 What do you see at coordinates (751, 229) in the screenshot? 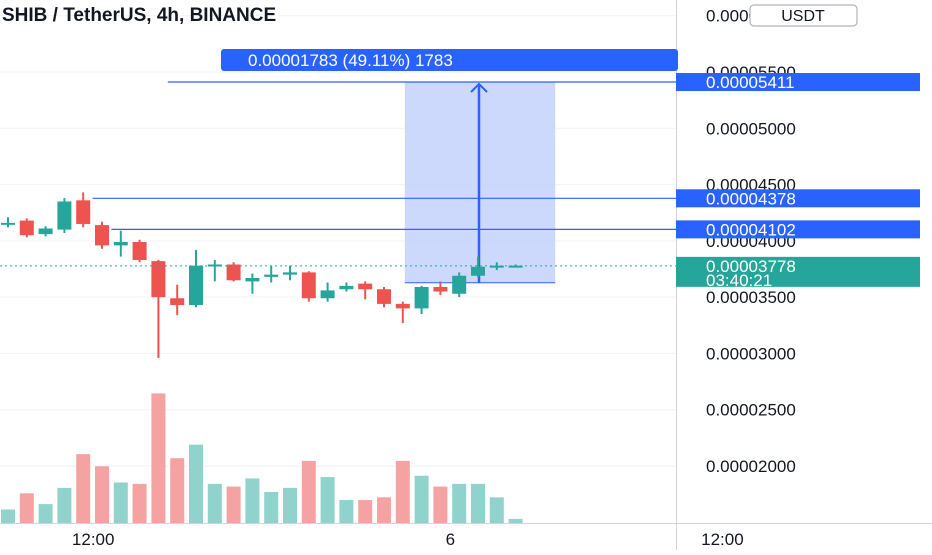
I see `price-badge-lower-text: 0.00004102` at bounding box center [751, 229].